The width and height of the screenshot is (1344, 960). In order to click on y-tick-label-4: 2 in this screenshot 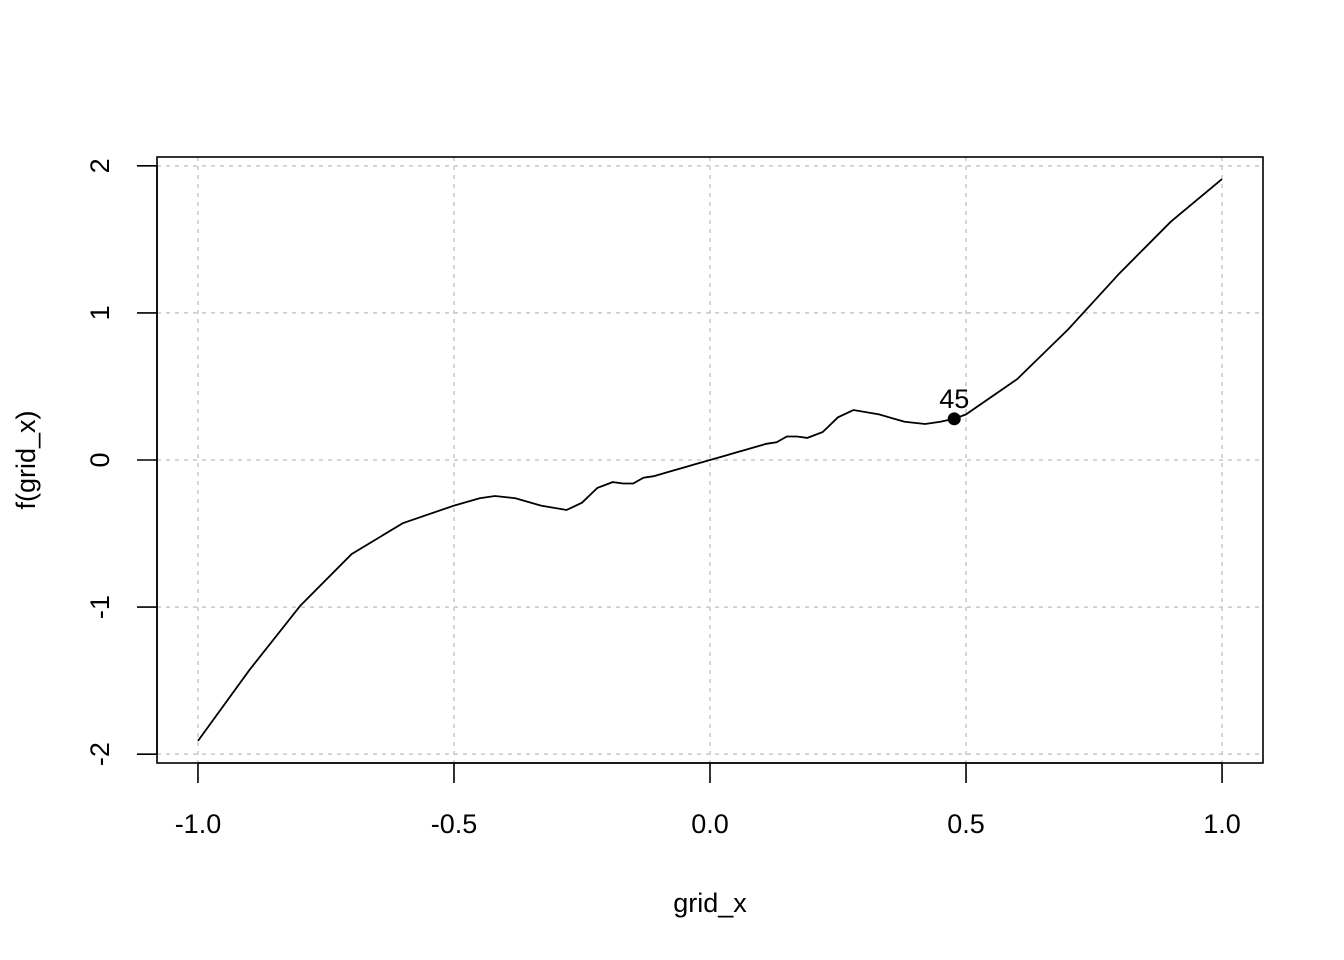, I will do `click(100, 165)`.